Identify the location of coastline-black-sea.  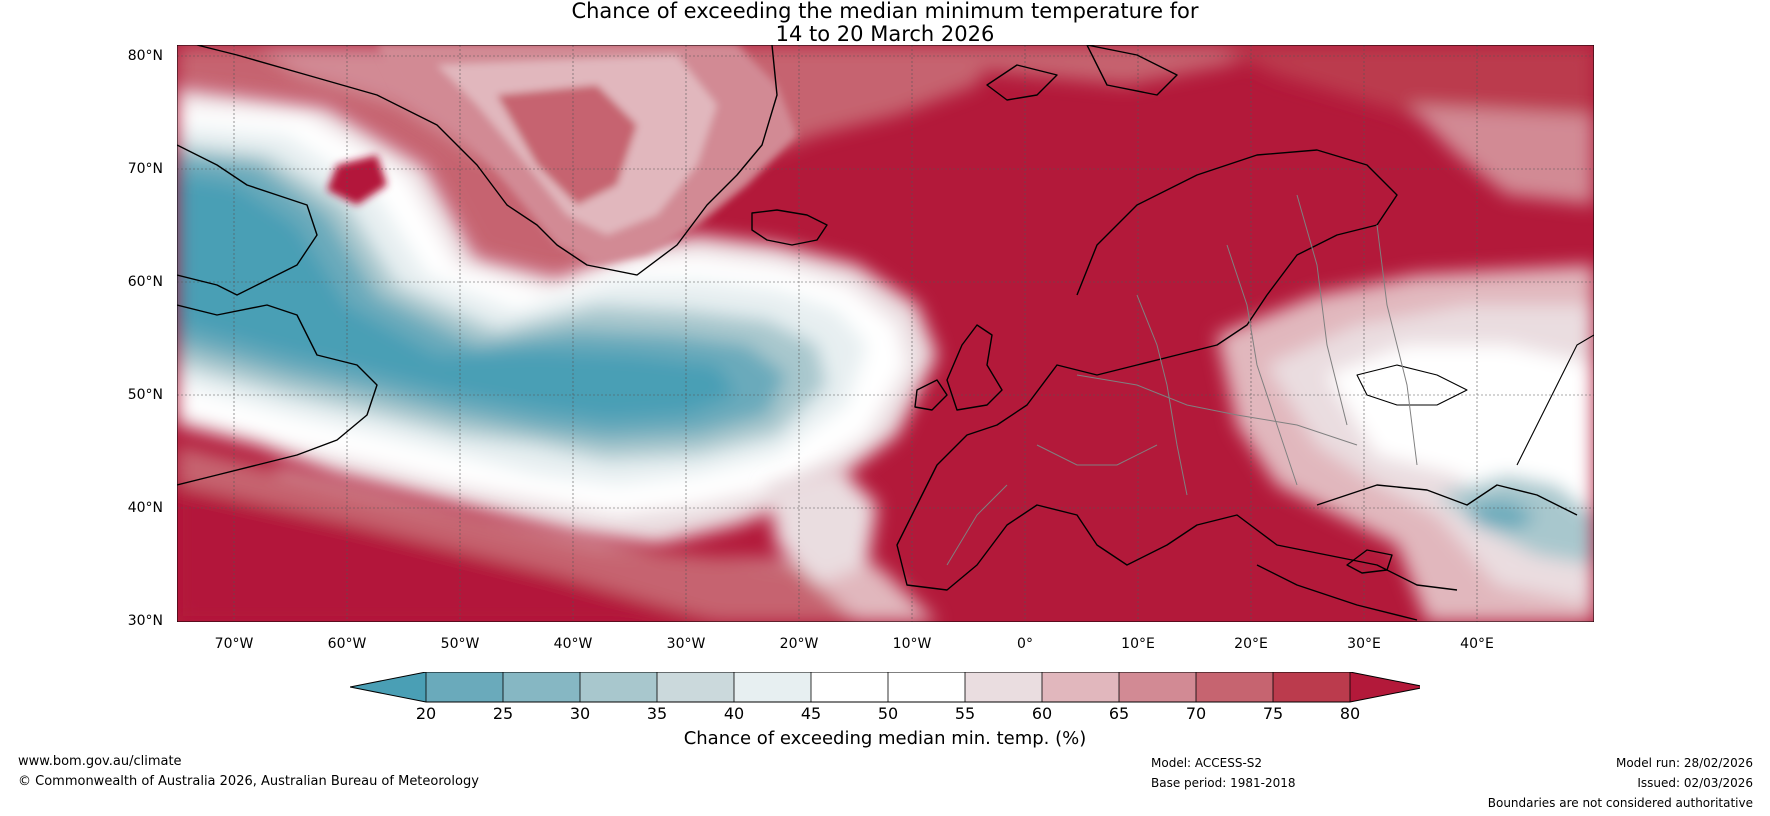
(1412, 385).